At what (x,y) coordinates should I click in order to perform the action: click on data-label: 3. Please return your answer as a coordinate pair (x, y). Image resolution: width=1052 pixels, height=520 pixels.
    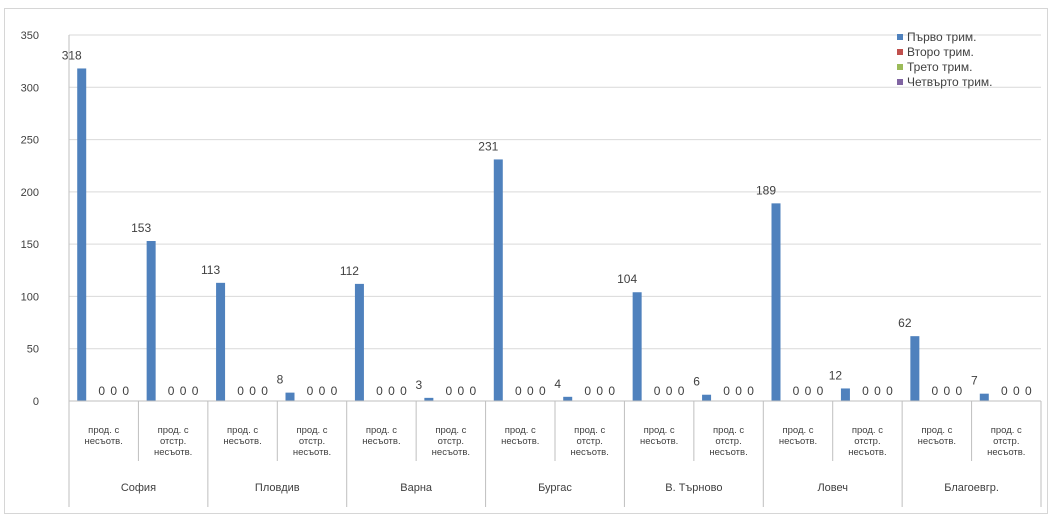
    Looking at the image, I should click on (419, 385).